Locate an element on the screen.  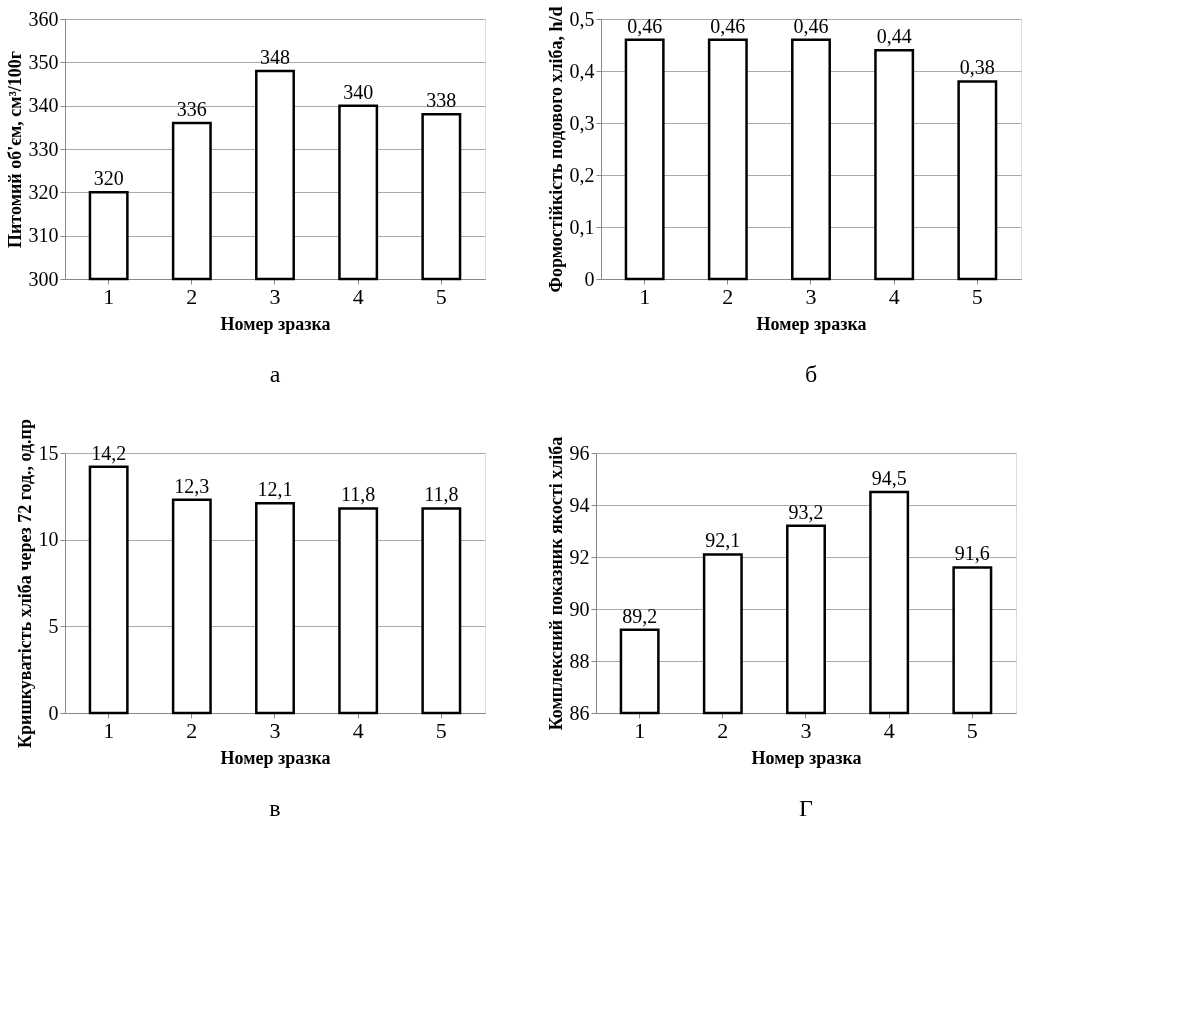
data-label: 12,3 is located at coordinates (192, 485).